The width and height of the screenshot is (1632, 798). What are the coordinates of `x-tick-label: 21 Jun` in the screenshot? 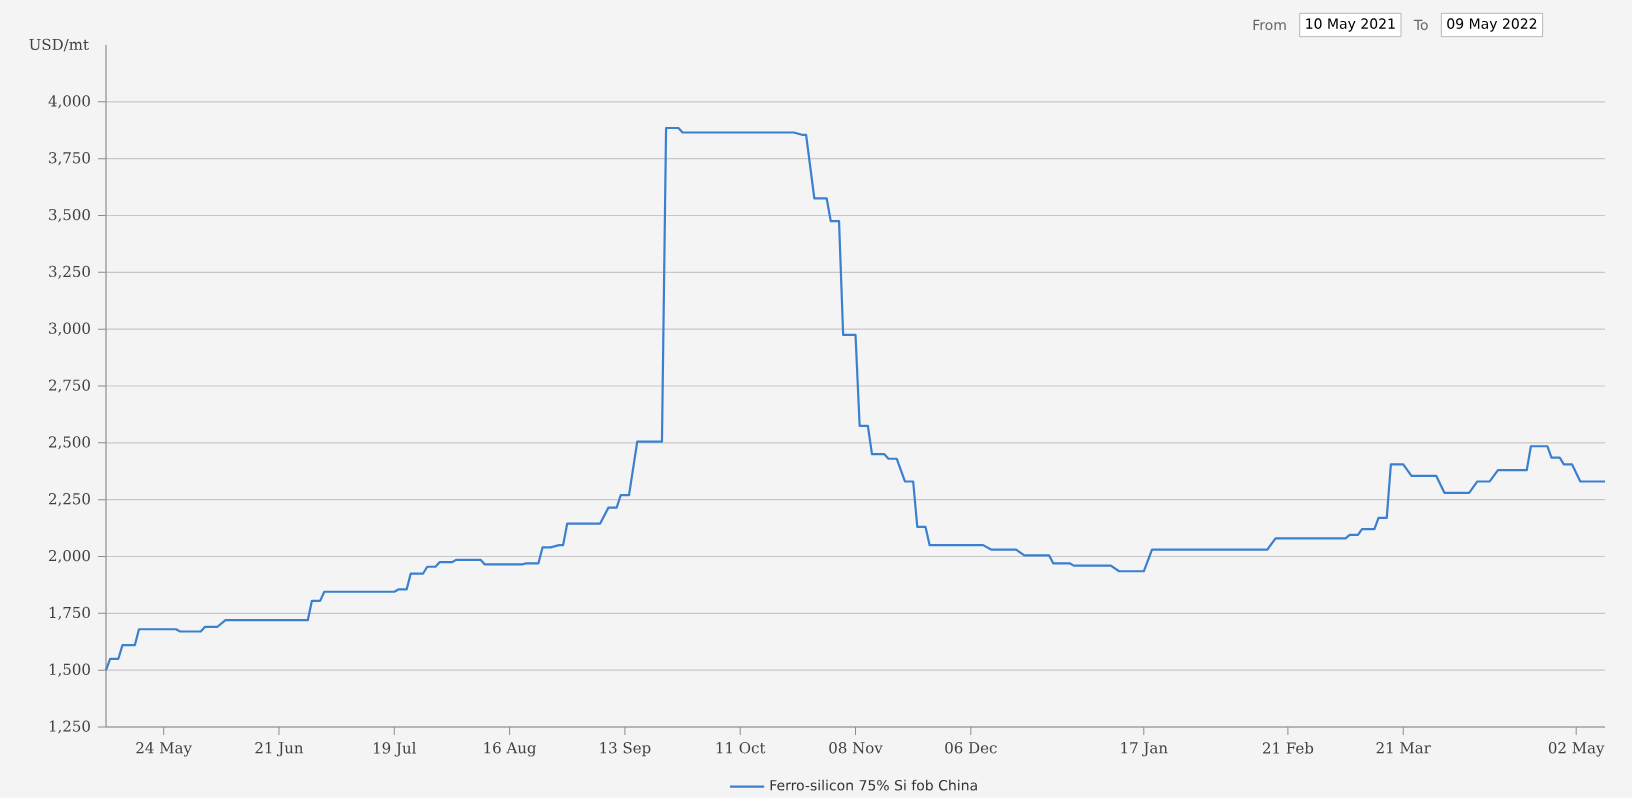 It's located at (279, 749).